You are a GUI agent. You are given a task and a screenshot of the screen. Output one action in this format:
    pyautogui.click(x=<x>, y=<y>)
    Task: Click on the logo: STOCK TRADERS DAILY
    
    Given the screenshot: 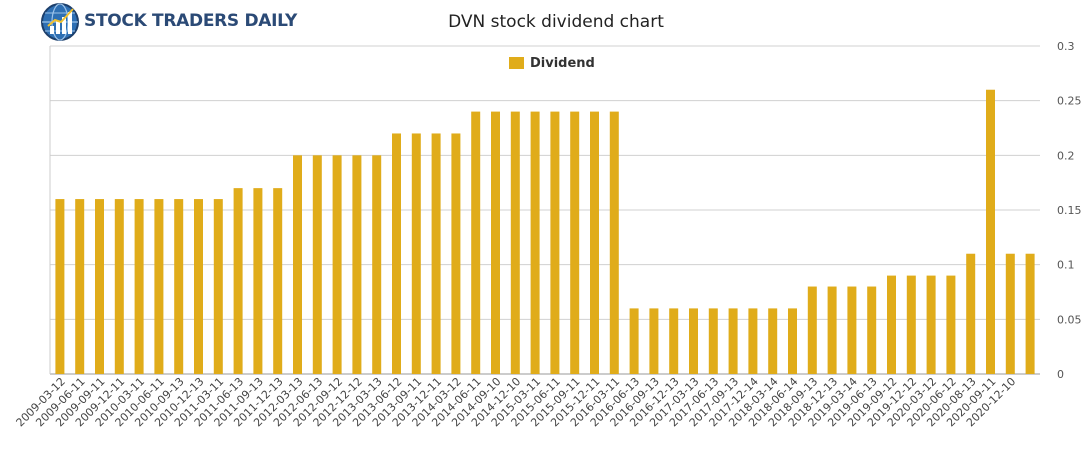 What is the action you would take?
    pyautogui.click(x=168, y=21)
    